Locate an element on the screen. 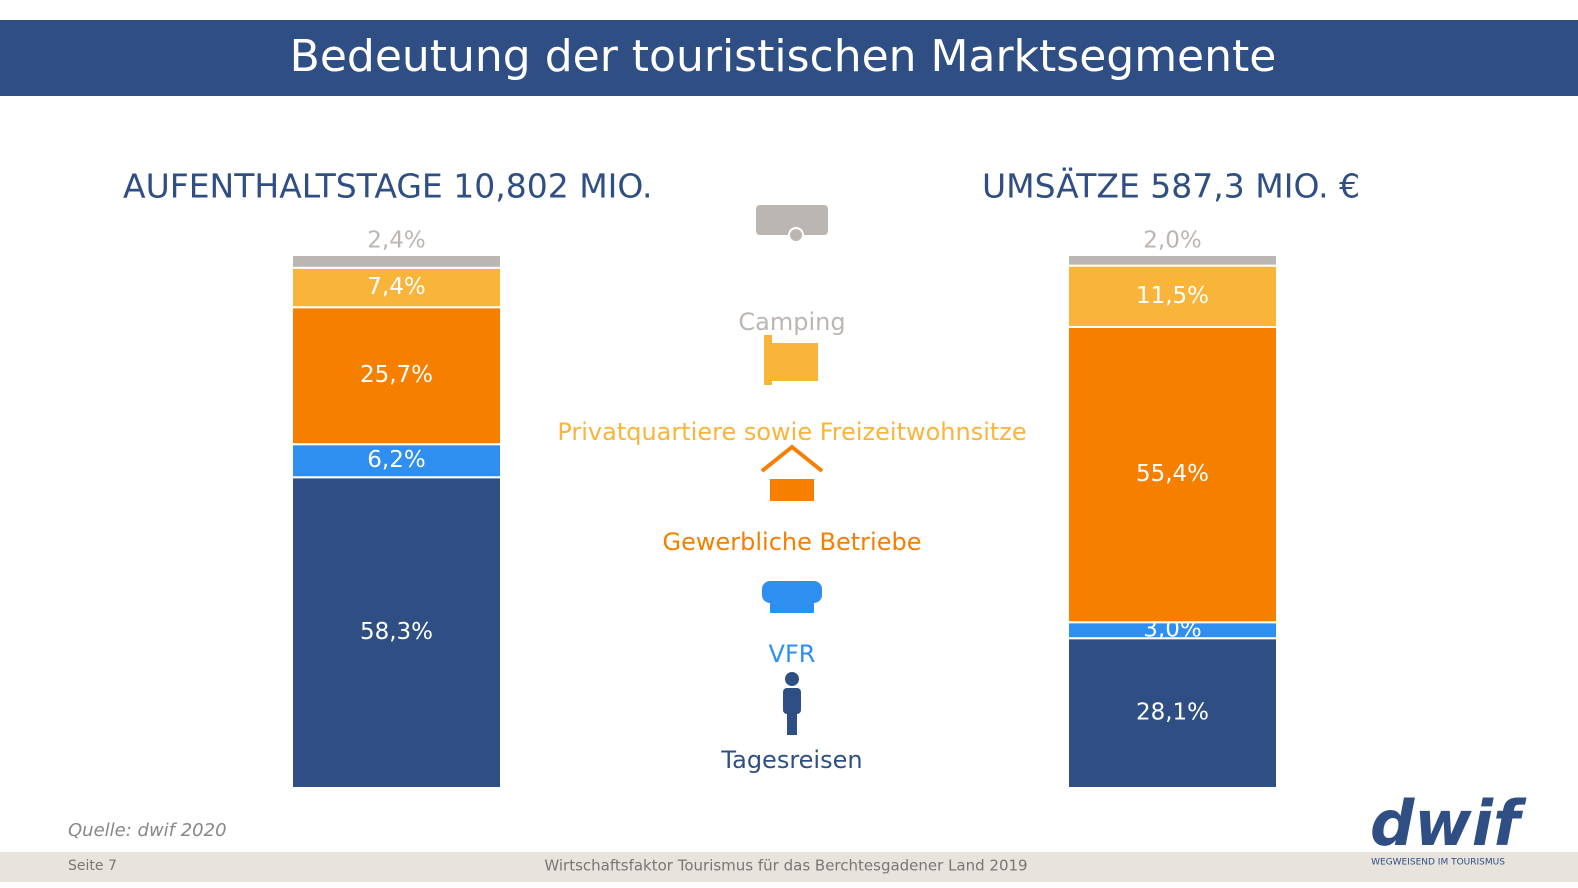  legend-label: Privatquartiere sowie Freizeitwohnsitze is located at coordinates (791, 432).